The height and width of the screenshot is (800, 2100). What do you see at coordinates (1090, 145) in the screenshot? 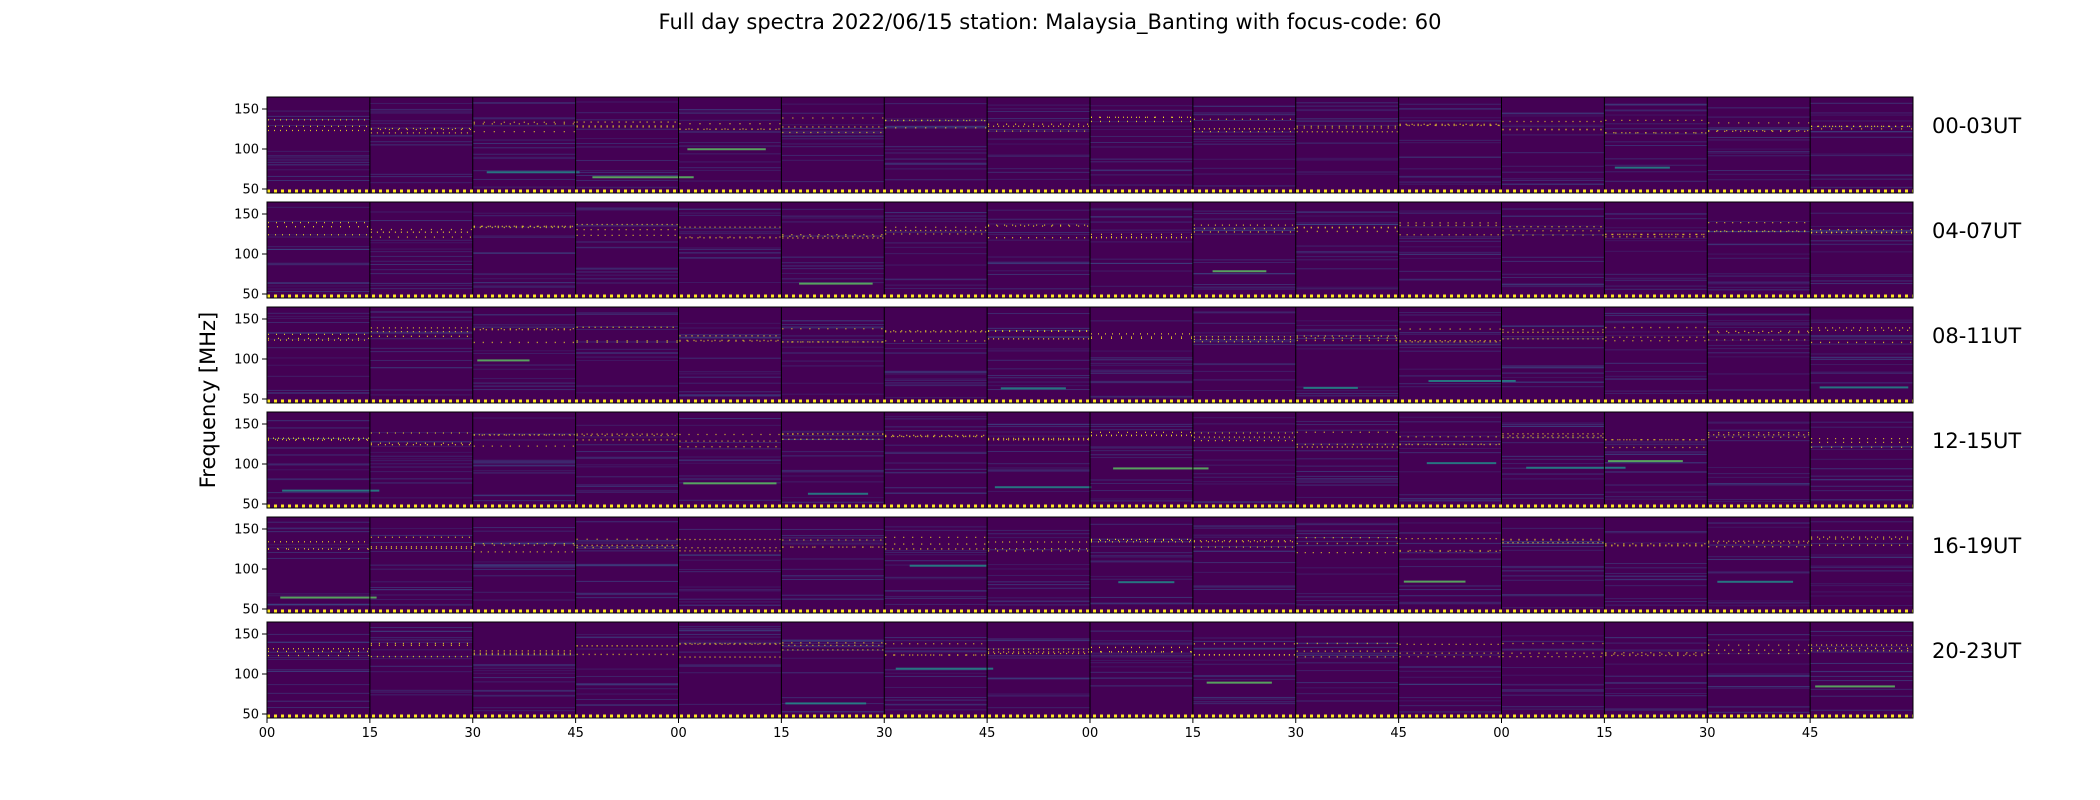
I see `row-frame` at bounding box center [1090, 145].